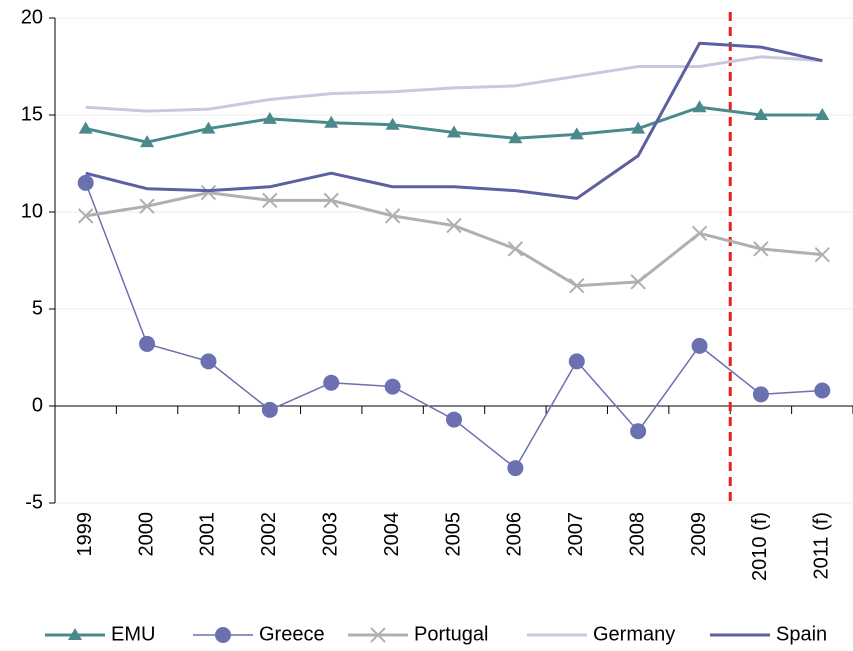 This screenshot has height=651, width=853. Describe the element at coordinates (822, 545) in the screenshot. I see `x-tick-label: 2011 (f)` at that location.